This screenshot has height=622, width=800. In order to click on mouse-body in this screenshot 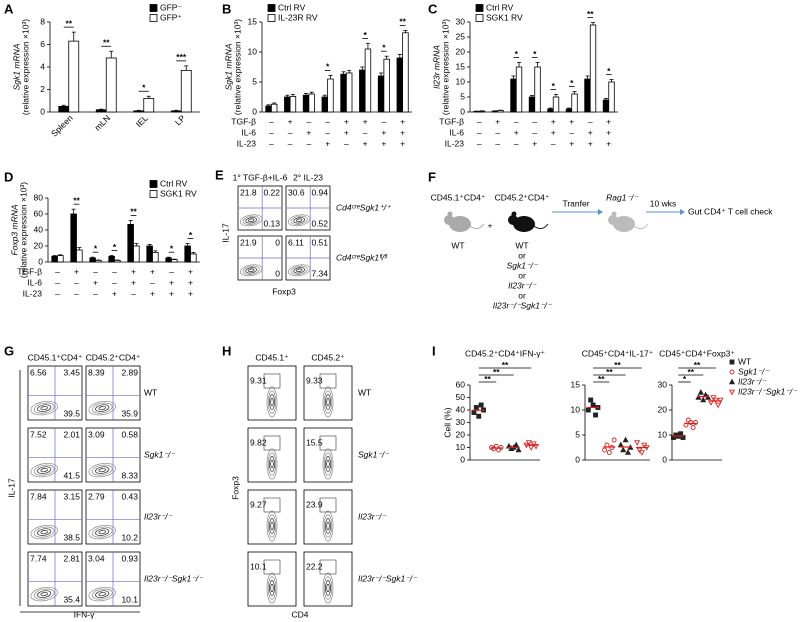, I will do `click(460, 224)`.